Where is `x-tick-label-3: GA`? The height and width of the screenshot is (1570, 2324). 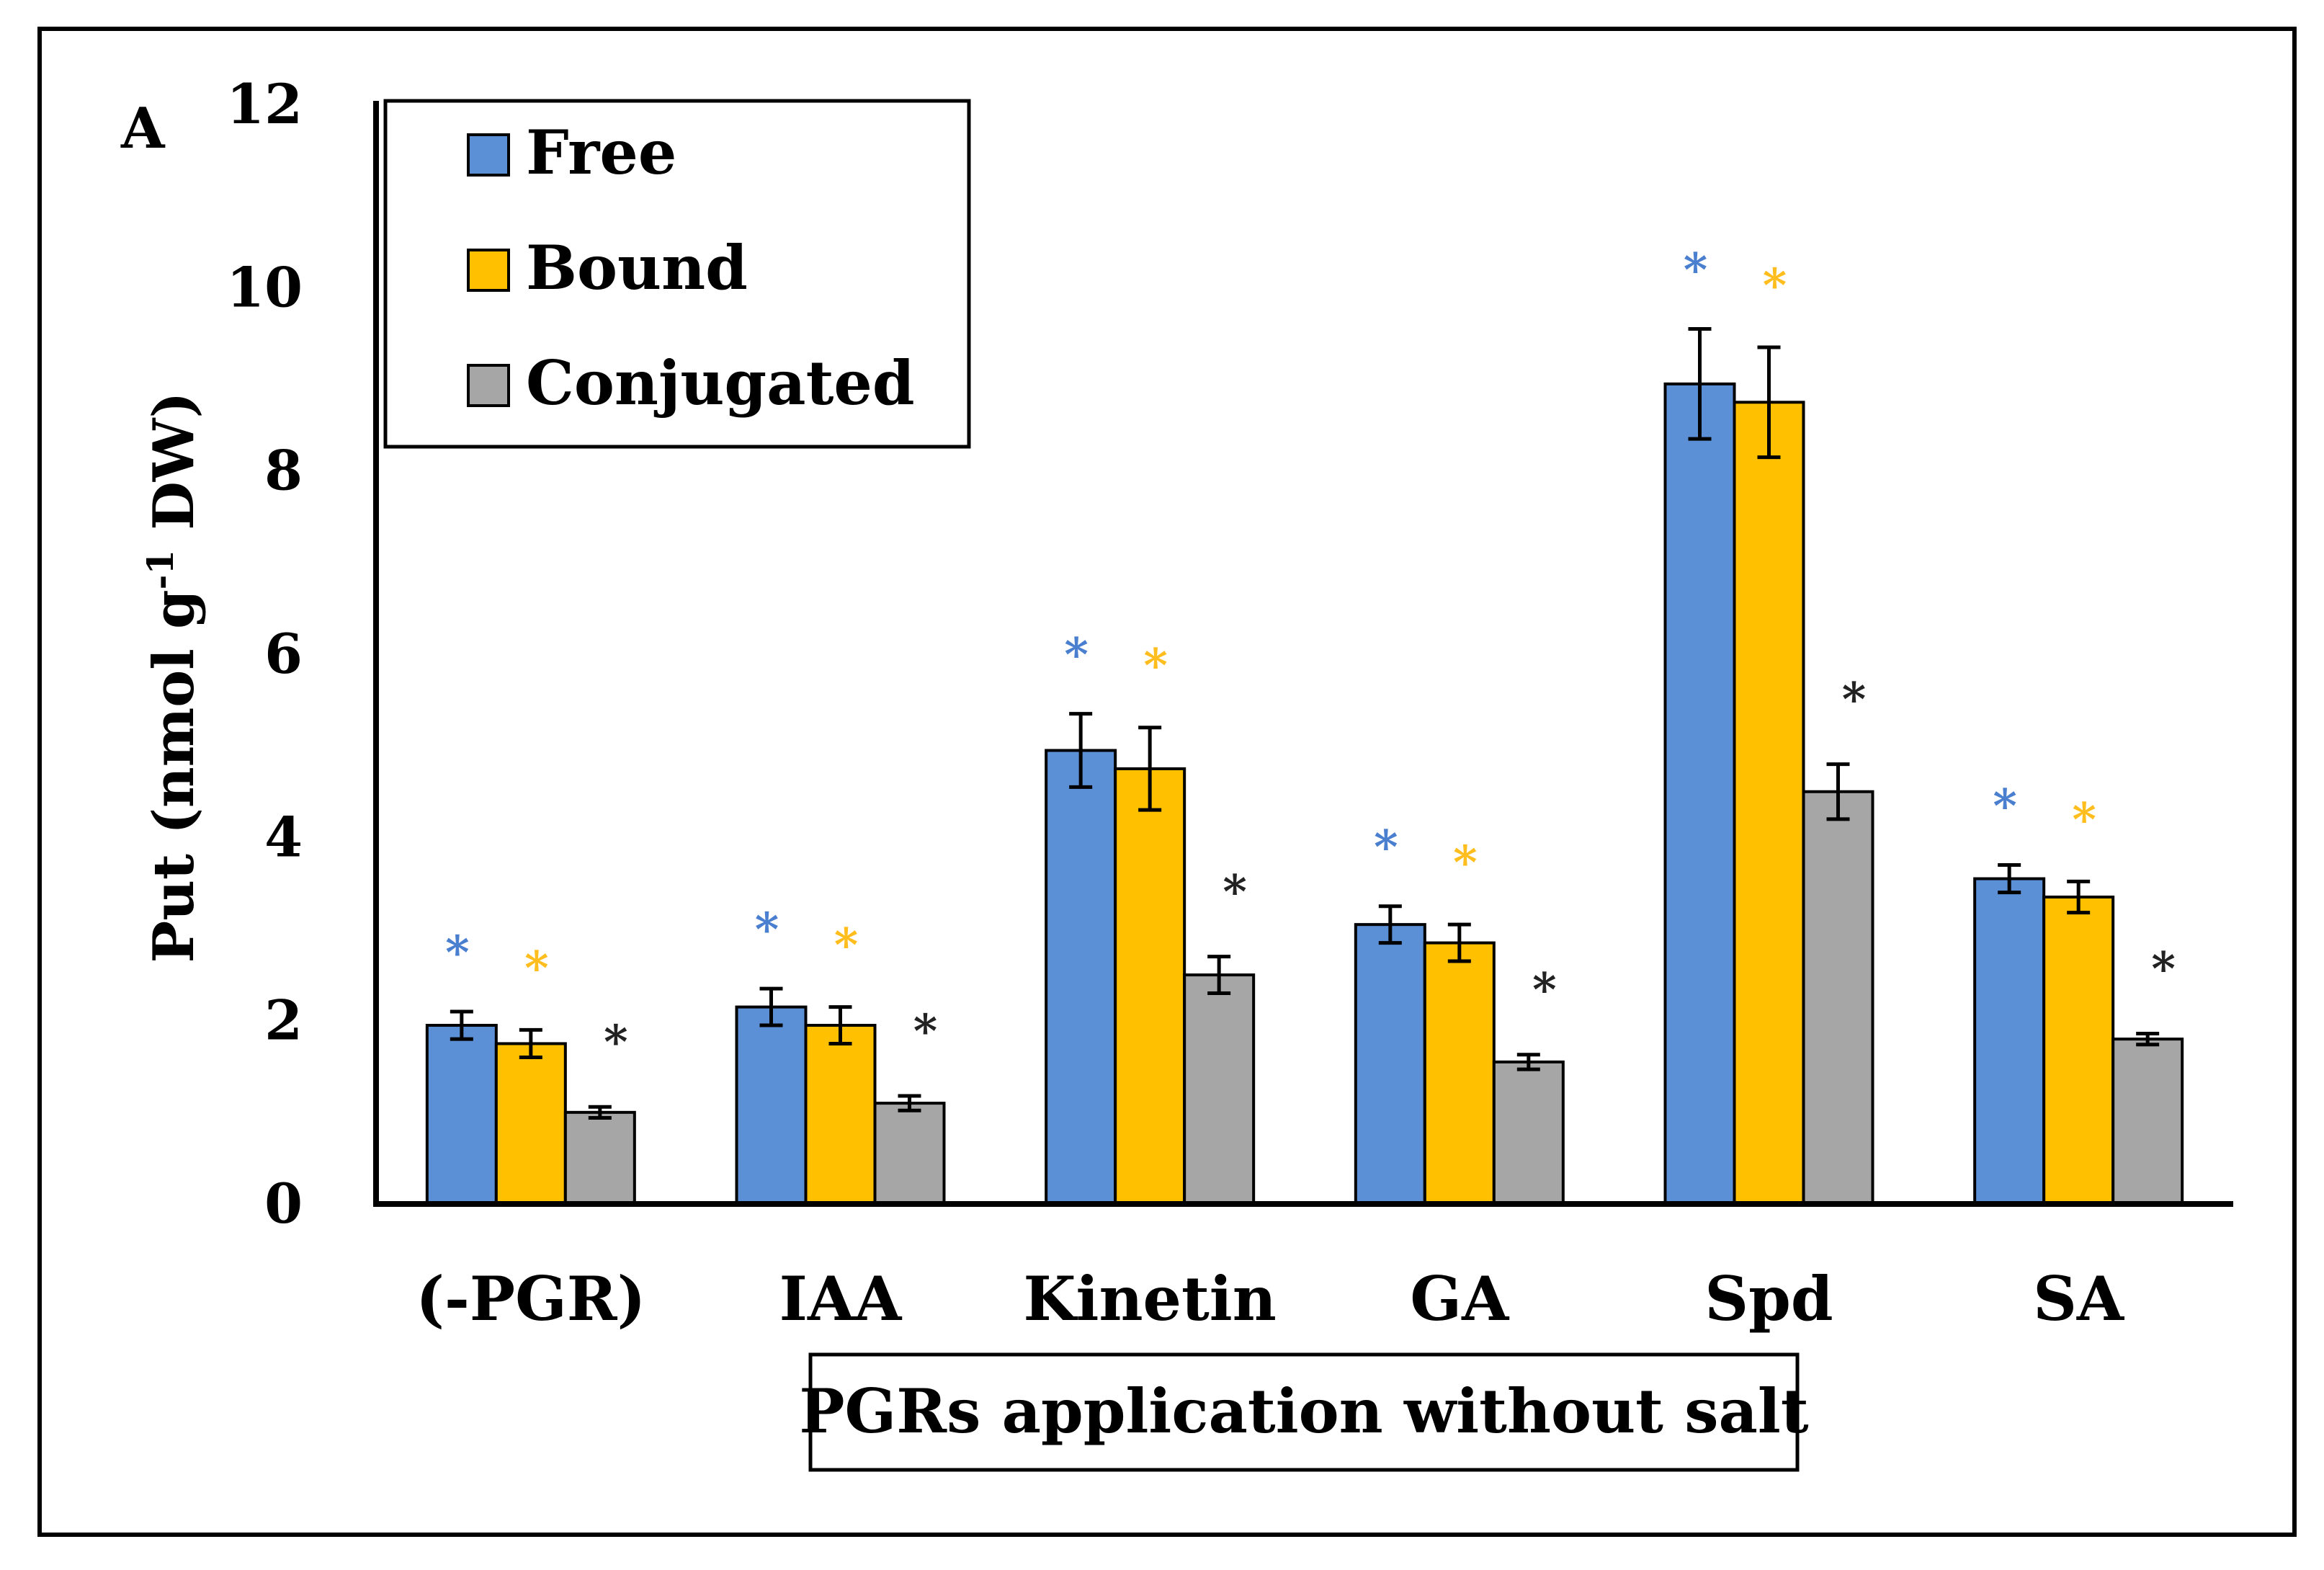
x-tick-label-3: GA is located at coordinates (1460, 1298).